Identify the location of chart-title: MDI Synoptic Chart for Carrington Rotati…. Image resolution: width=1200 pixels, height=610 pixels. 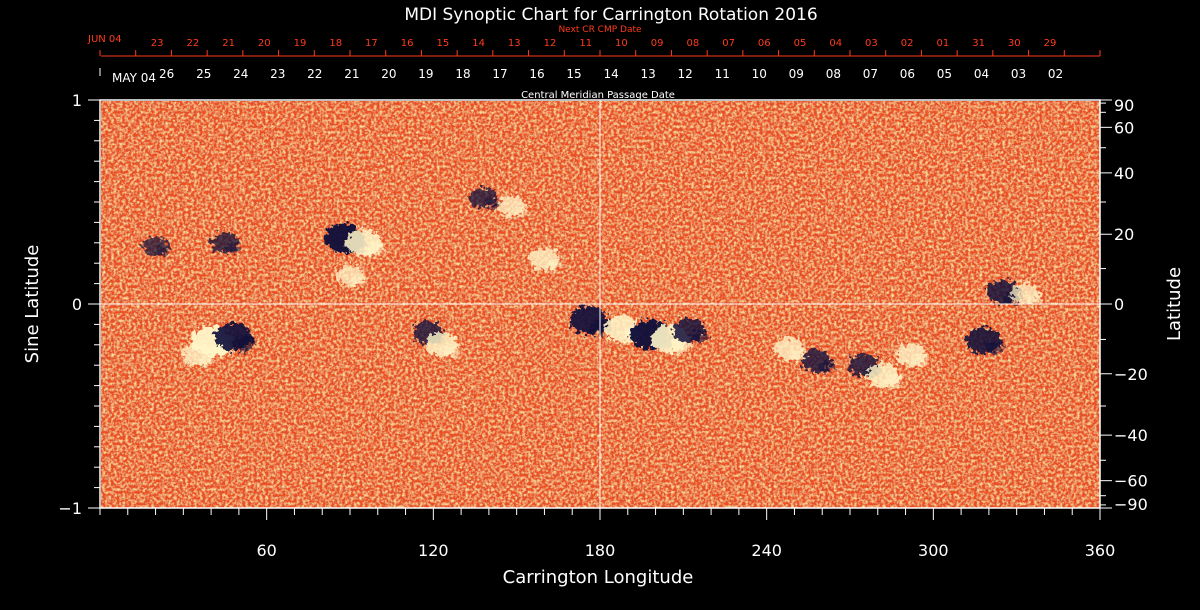
(610, 15).